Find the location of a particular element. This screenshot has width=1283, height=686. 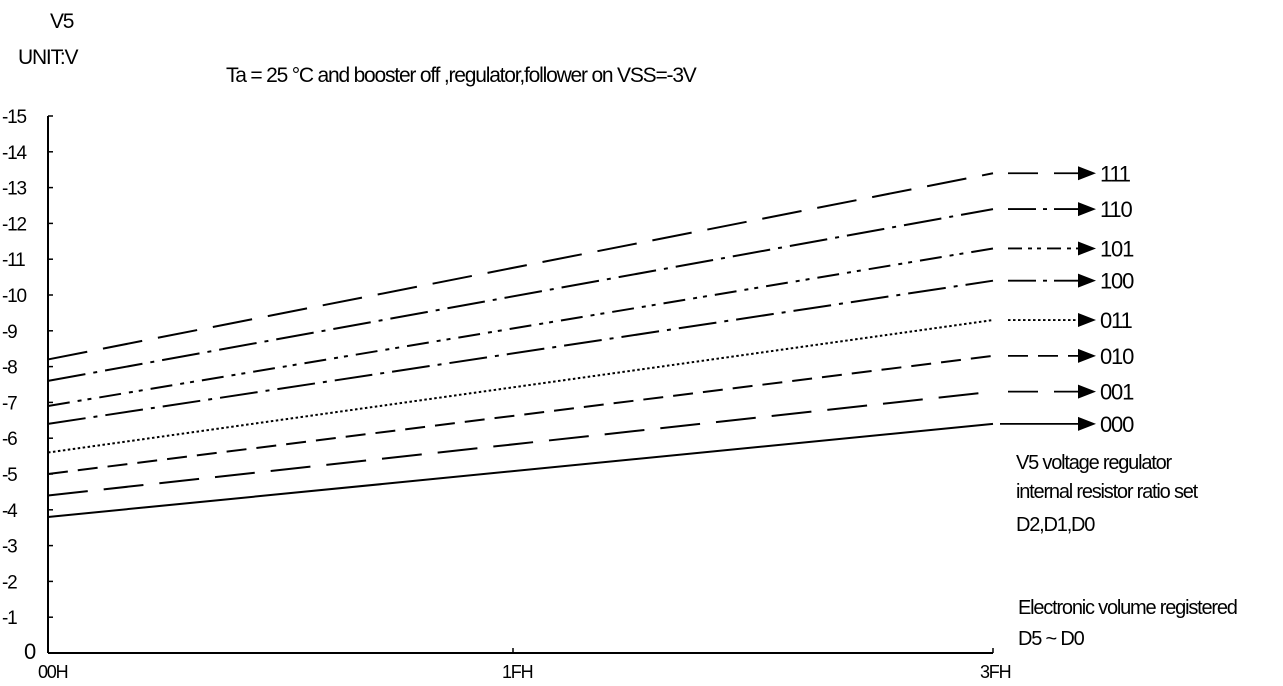

legend-title-line-2: internal resistor ratio set is located at coordinates (1107, 492).